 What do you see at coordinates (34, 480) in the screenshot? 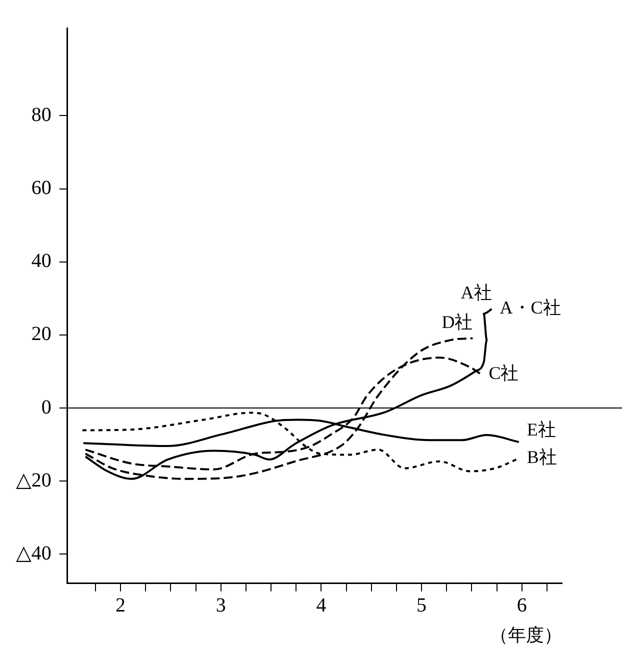
I see `y-tick-label: △20` at bounding box center [34, 480].